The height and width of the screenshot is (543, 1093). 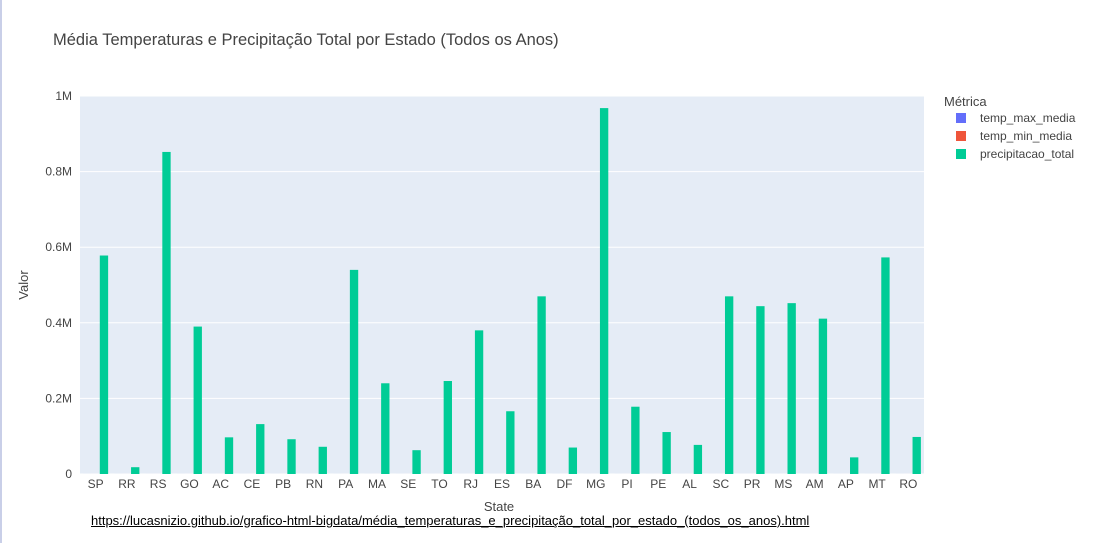 What do you see at coordinates (533, 484) in the screenshot?
I see `x-tick-label: BA` at bounding box center [533, 484].